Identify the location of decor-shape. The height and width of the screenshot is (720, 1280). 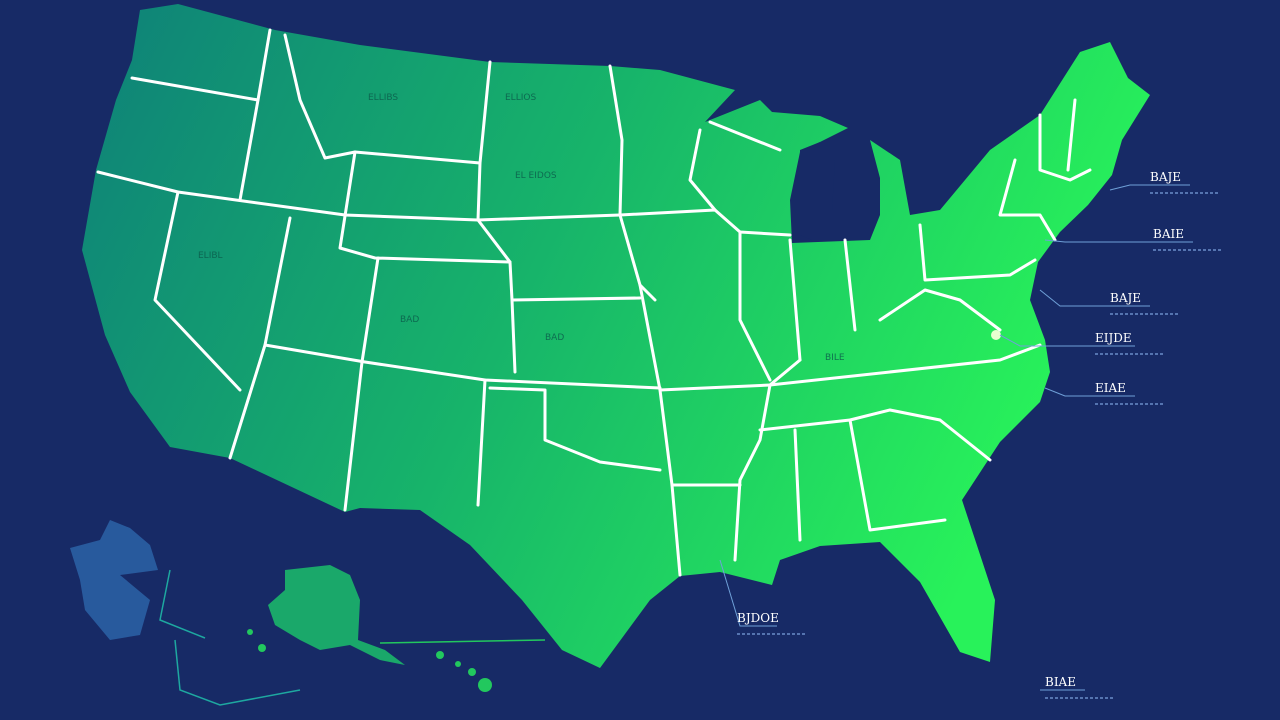
(114, 580).